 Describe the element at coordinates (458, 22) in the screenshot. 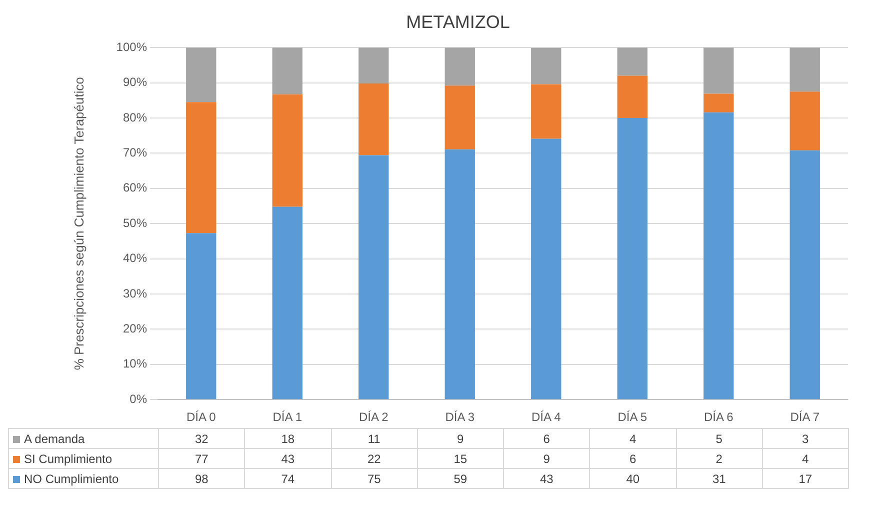

I see `chart-title: METAMIZOL` at that location.